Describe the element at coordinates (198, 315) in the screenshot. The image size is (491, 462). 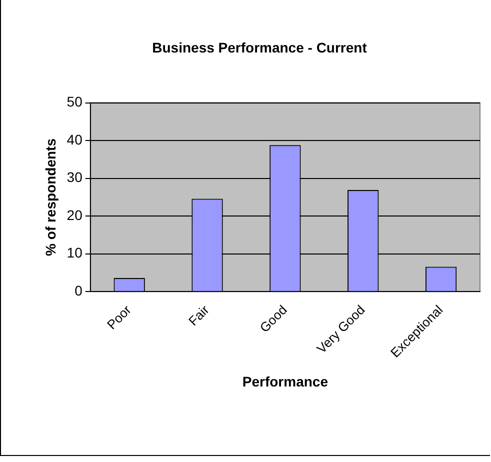
I see `x-tick-label: Fair` at that location.